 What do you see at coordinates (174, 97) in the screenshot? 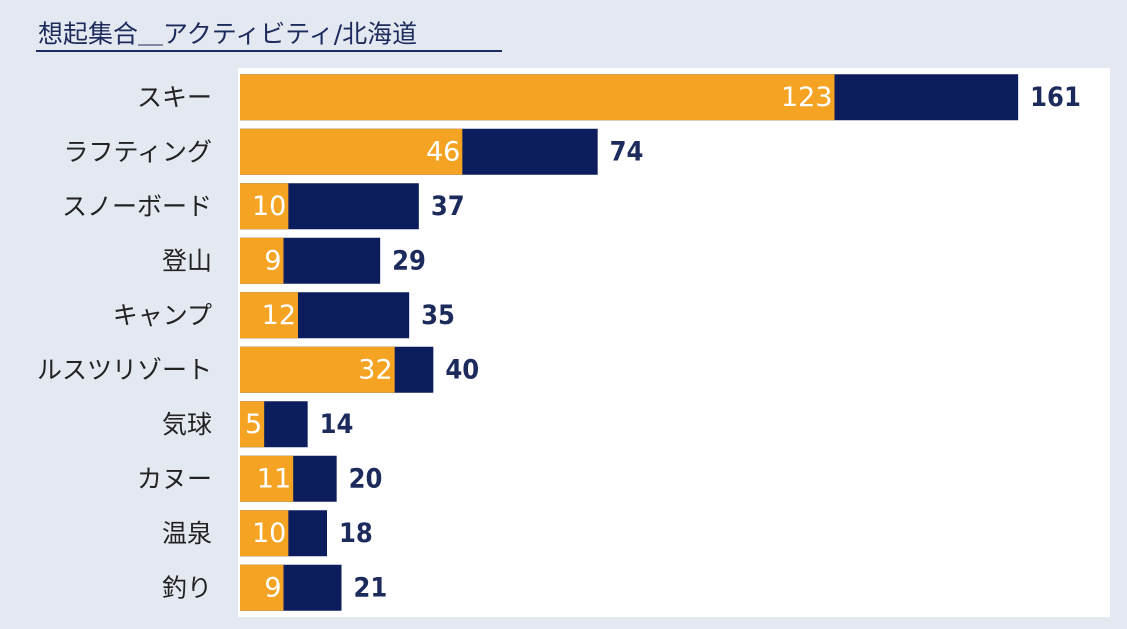
I see `y-tick-label: スキー` at bounding box center [174, 97].